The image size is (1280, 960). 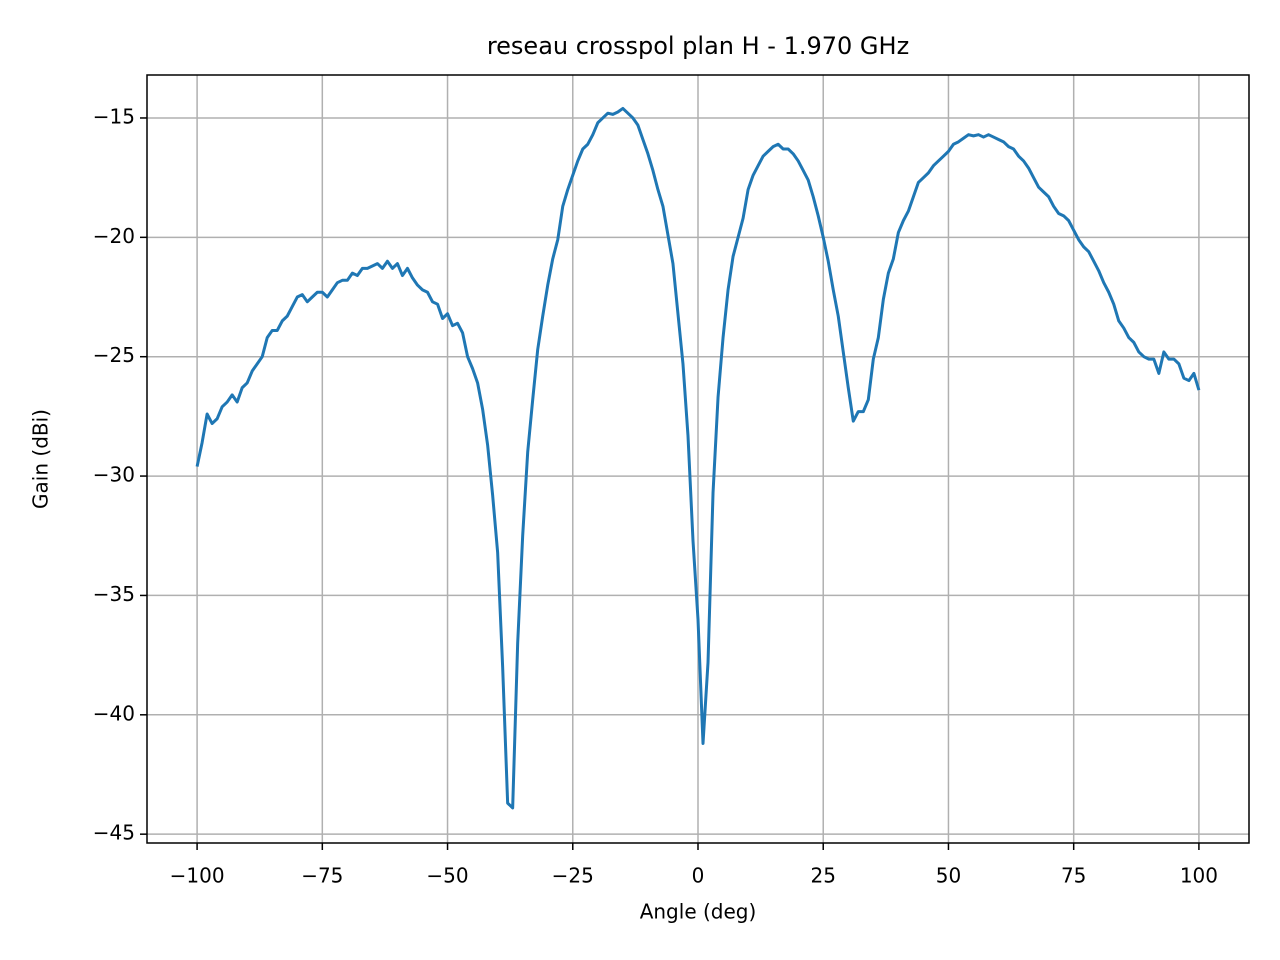 What do you see at coordinates (698, 876) in the screenshot?
I see `x-tick-label: 0` at bounding box center [698, 876].